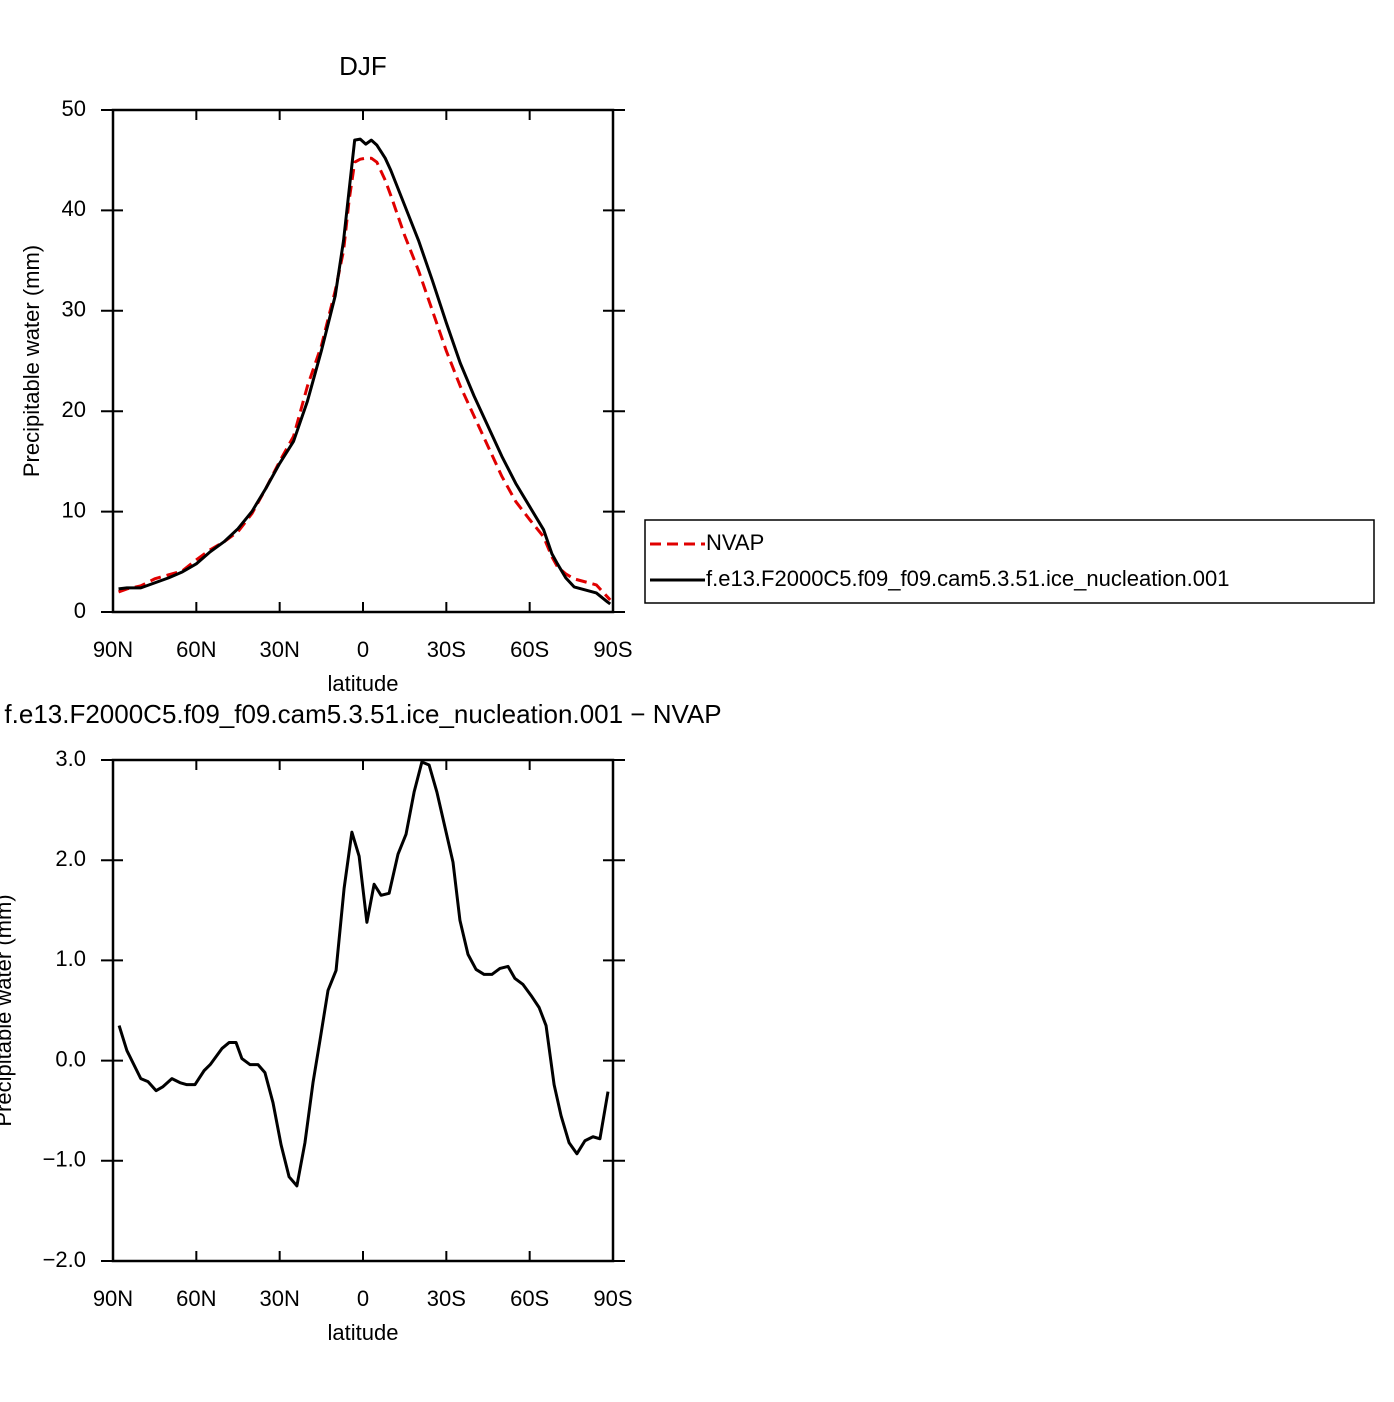 The height and width of the screenshot is (1402, 1394). I want to click on y-tick-label: 0.0, so click(70, 1058).